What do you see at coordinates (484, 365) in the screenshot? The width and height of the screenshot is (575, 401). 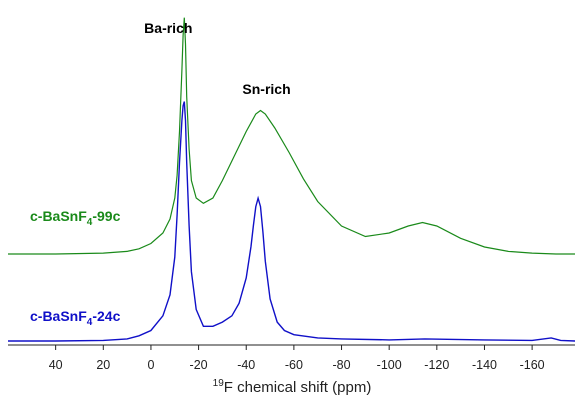 I see `x-tick-label: -140` at bounding box center [484, 365].